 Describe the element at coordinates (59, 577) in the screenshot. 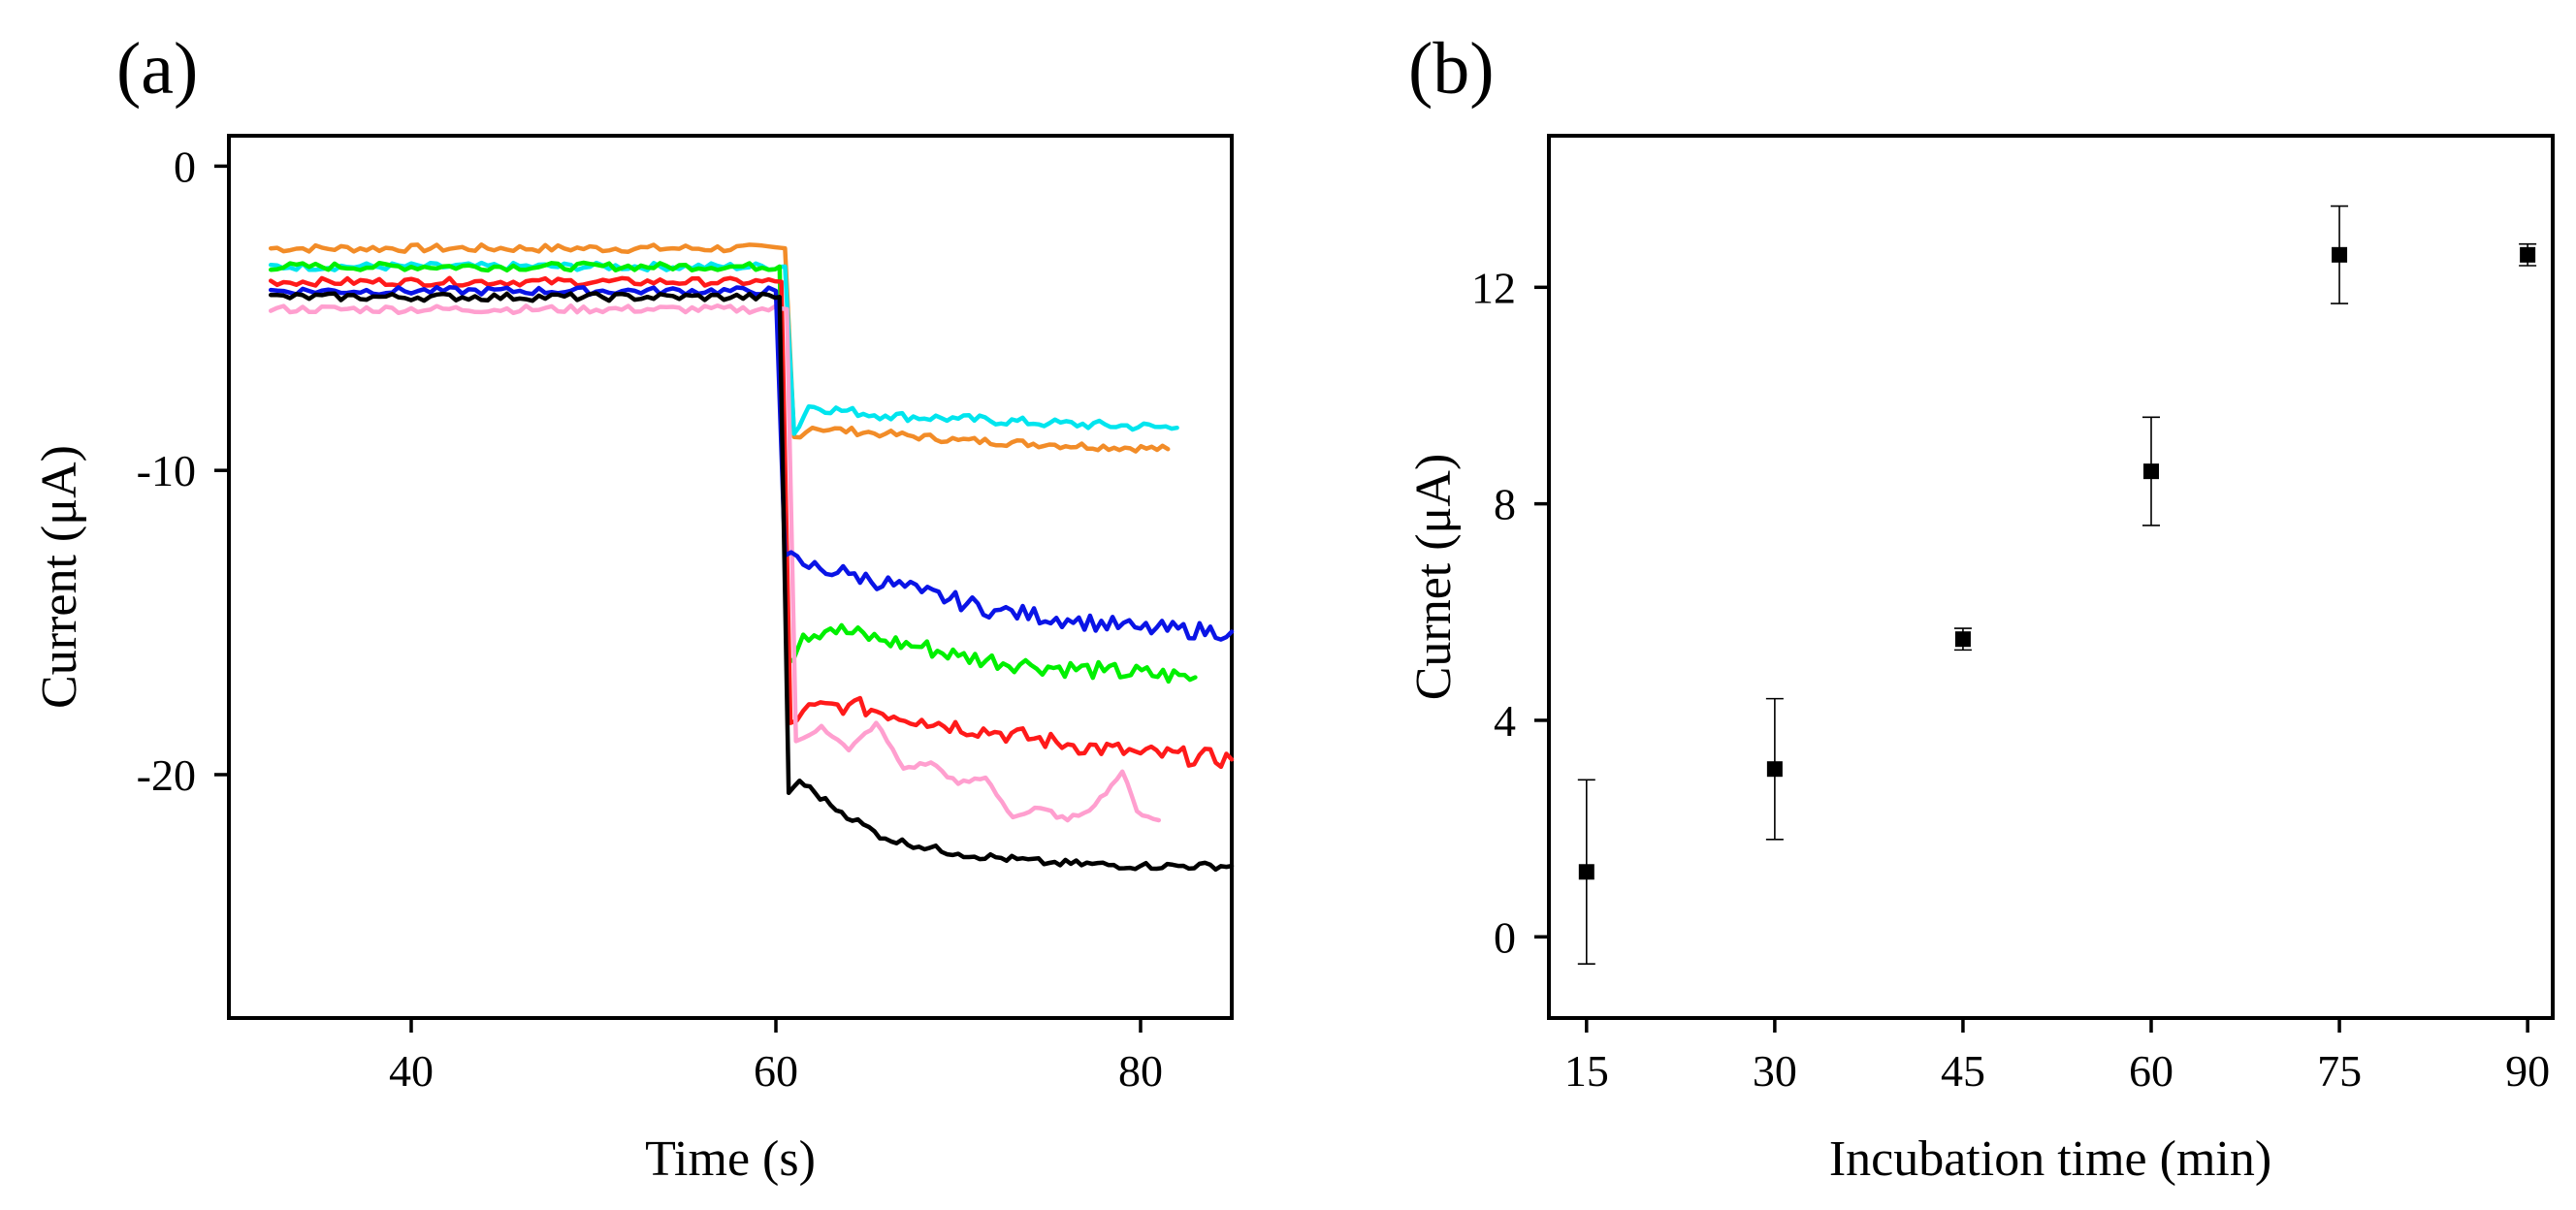

I see `y-axis-title-a: Current (μA)` at that location.